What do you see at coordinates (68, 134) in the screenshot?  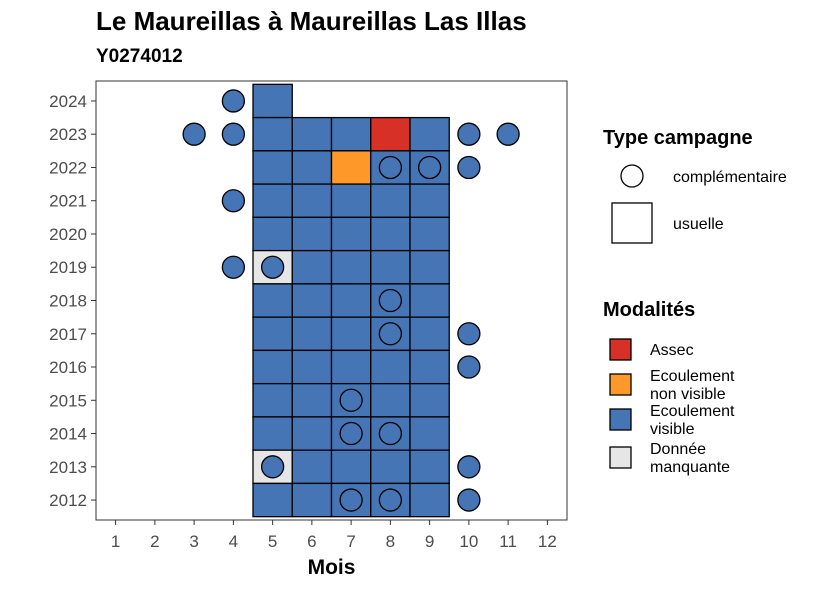 I see `y-tick-label: 2023` at bounding box center [68, 134].